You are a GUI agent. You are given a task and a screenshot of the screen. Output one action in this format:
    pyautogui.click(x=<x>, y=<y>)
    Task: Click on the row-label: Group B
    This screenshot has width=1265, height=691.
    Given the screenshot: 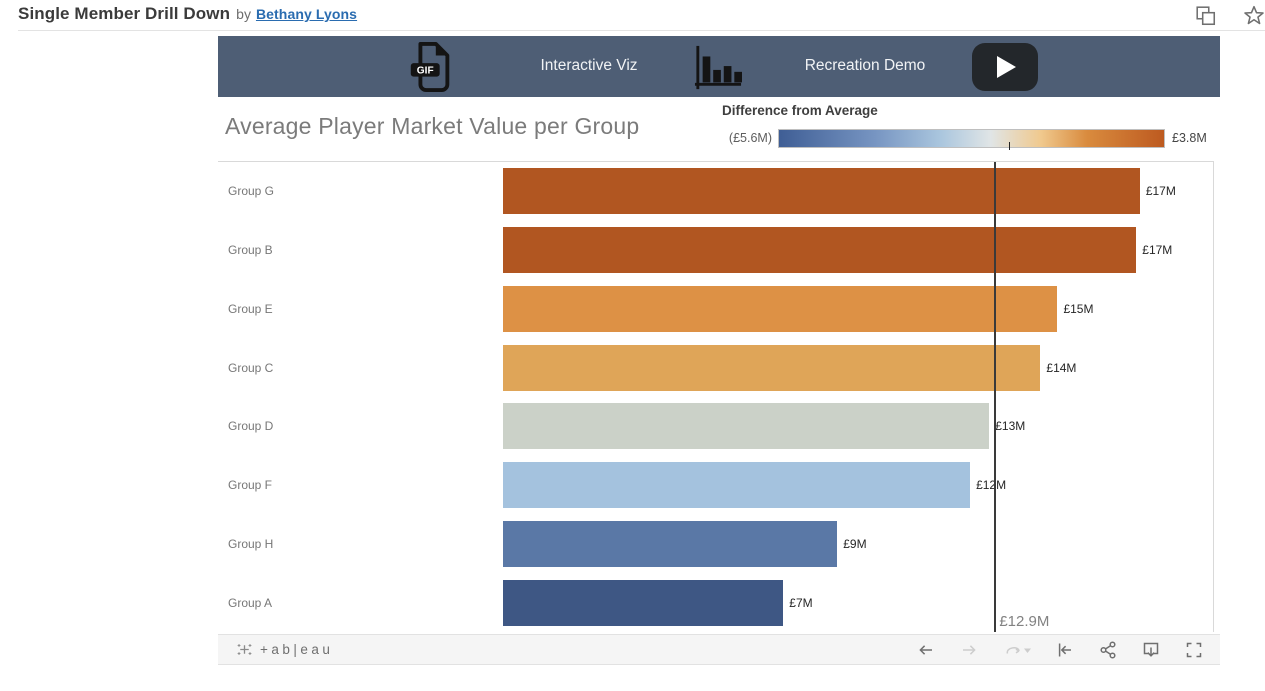 What is the action you would take?
    pyautogui.click(x=250, y=250)
    